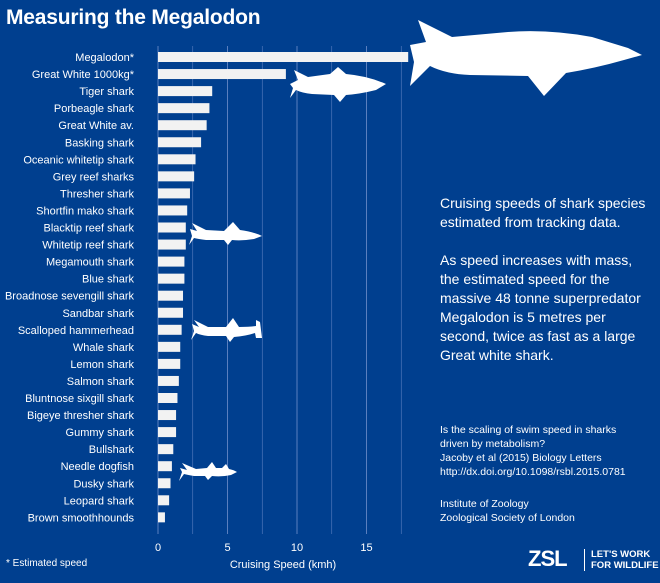 The width and height of the screenshot is (660, 583). Describe the element at coordinates (112, 450) in the screenshot. I see `category-label: Bullshark` at that location.